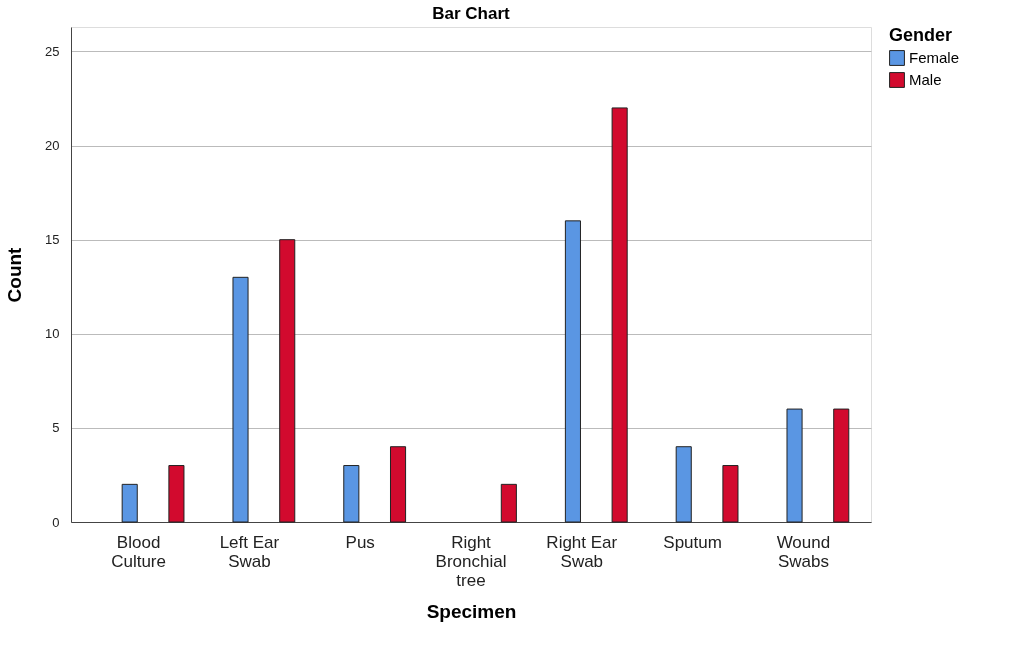 The width and height of the screenshot is (1014, 651). I want to click on y-tick-label: 5, so click(56, 428).